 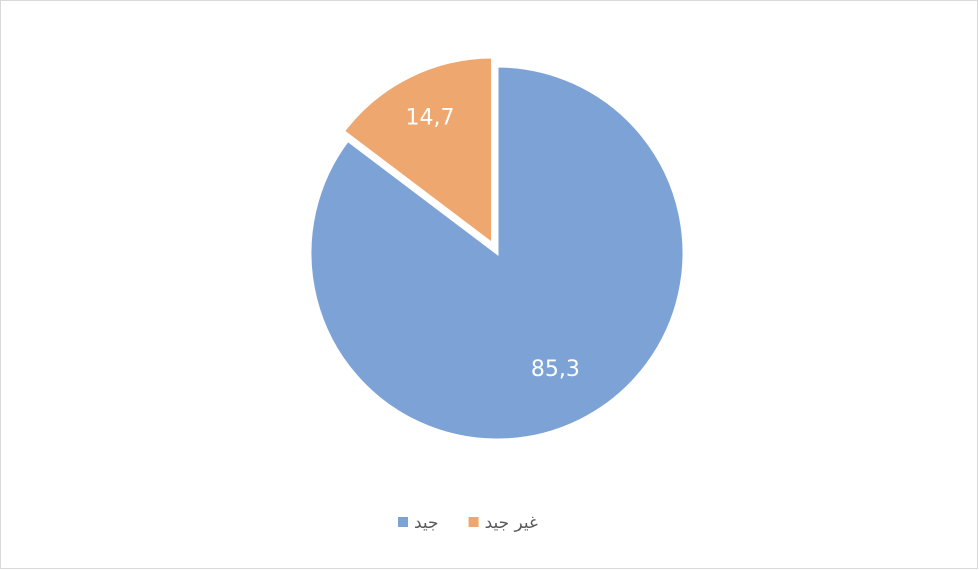 What do you see at coordinates (430, 117) in the screenshot?
I see `data-label: 14,7` at bounding box center [430, 117].